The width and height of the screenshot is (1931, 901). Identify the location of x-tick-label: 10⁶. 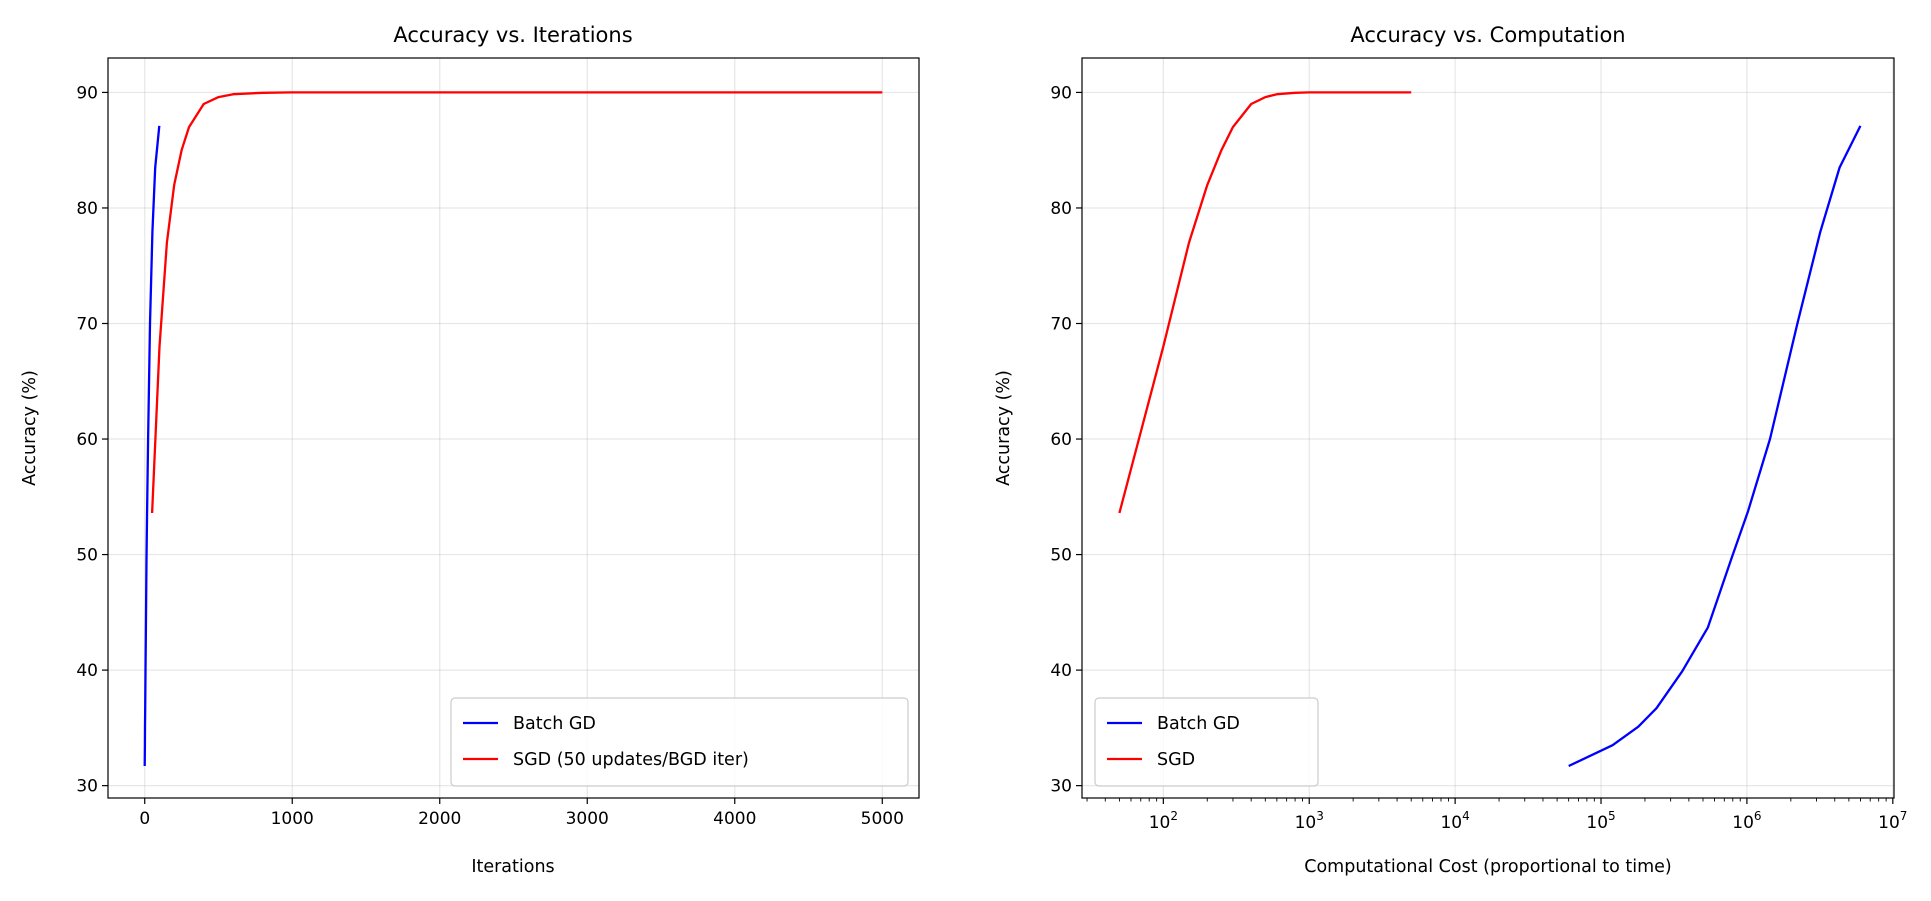
(1746, 821).